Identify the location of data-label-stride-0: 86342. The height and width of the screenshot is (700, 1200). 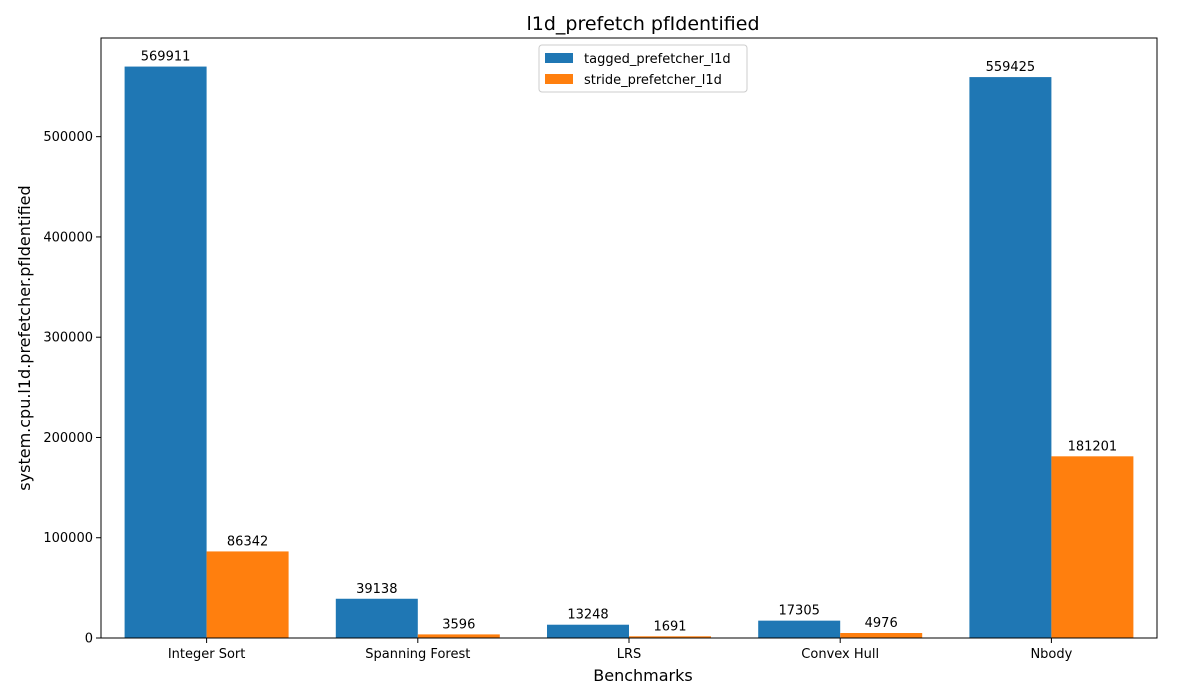
(247, 541).